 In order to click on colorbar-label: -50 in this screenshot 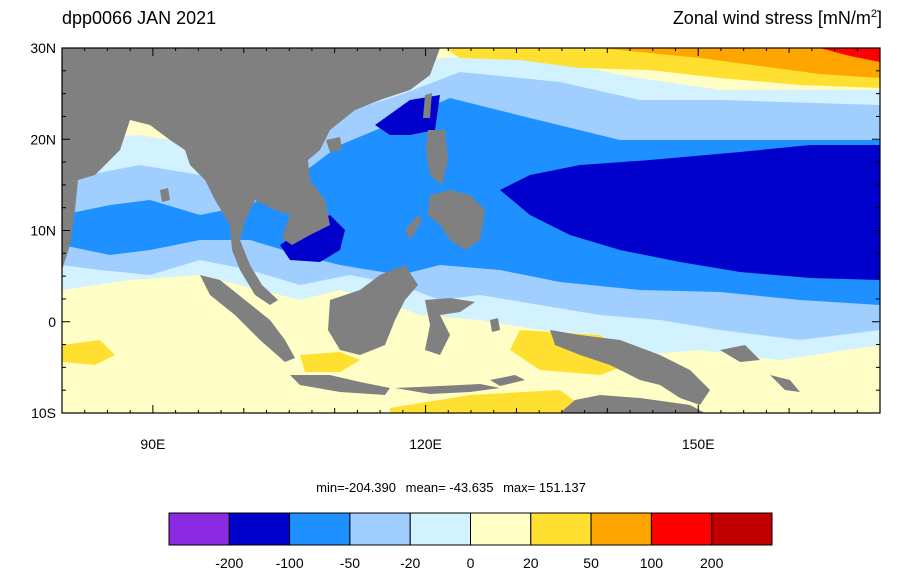, I will do `click(350, 563)`.